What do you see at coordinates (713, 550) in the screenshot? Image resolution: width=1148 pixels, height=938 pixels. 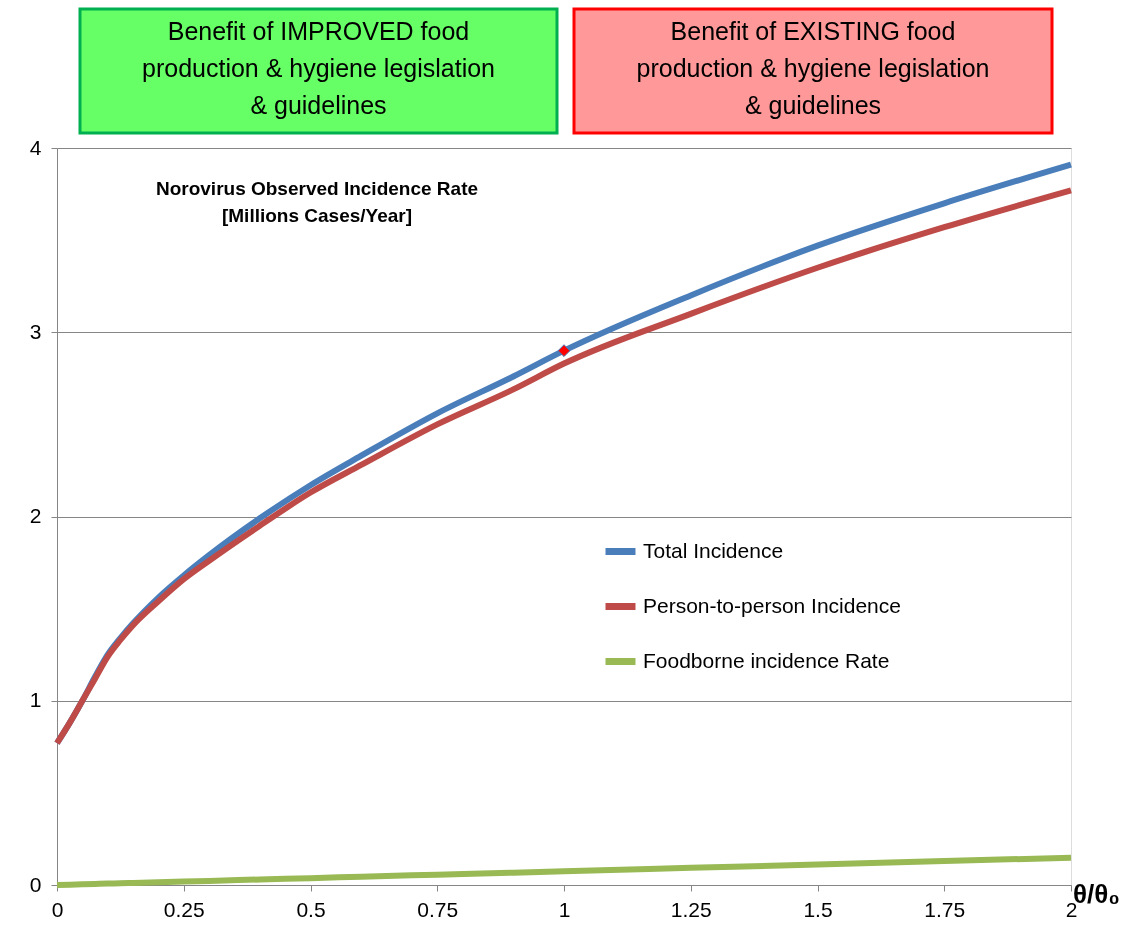 I see `legend-label: Total Incidence` at bounding box center [713, 550].